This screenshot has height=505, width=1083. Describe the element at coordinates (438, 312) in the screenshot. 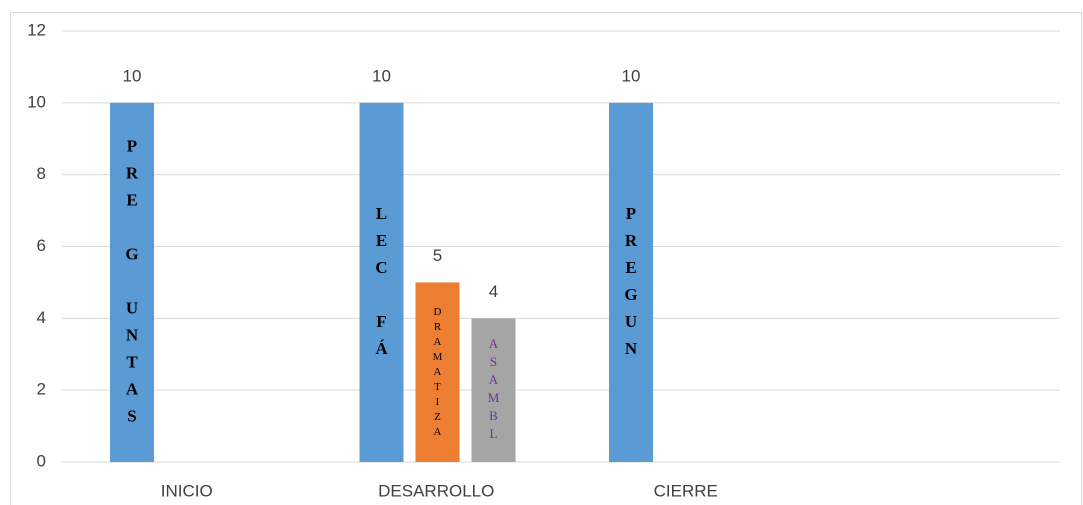

I see `bar-text-char: D` at that location.